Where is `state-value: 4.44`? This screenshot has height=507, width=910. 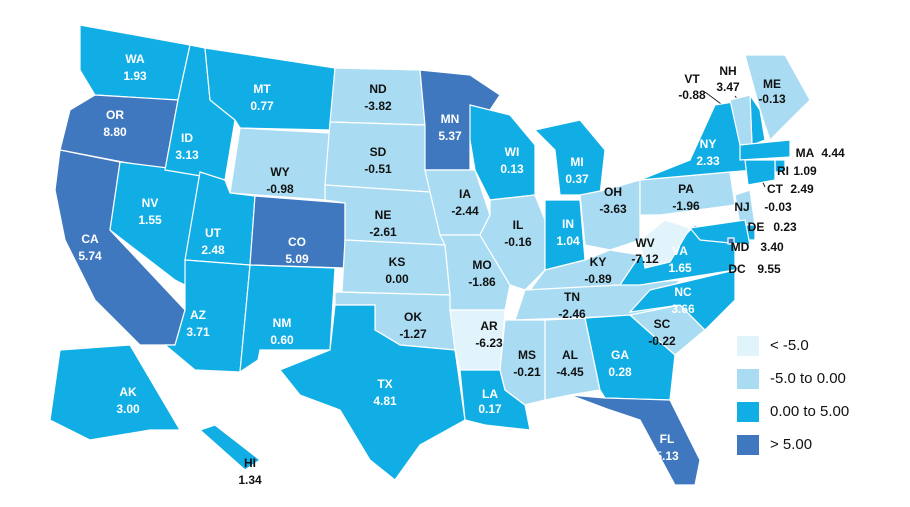
state-value: 4.44 is located at coordinates (833, 153).